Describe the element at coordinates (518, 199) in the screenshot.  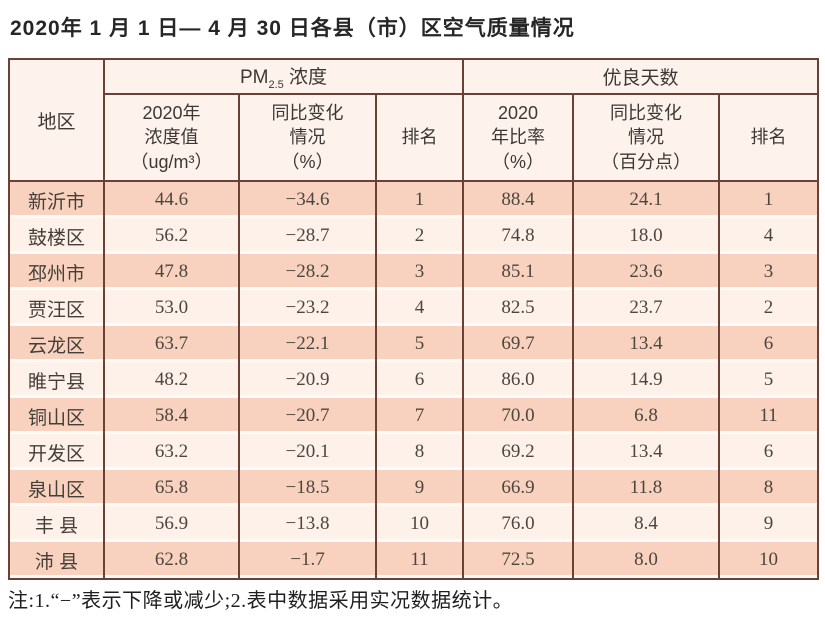
I see `value-cell: 88.4` at that location.